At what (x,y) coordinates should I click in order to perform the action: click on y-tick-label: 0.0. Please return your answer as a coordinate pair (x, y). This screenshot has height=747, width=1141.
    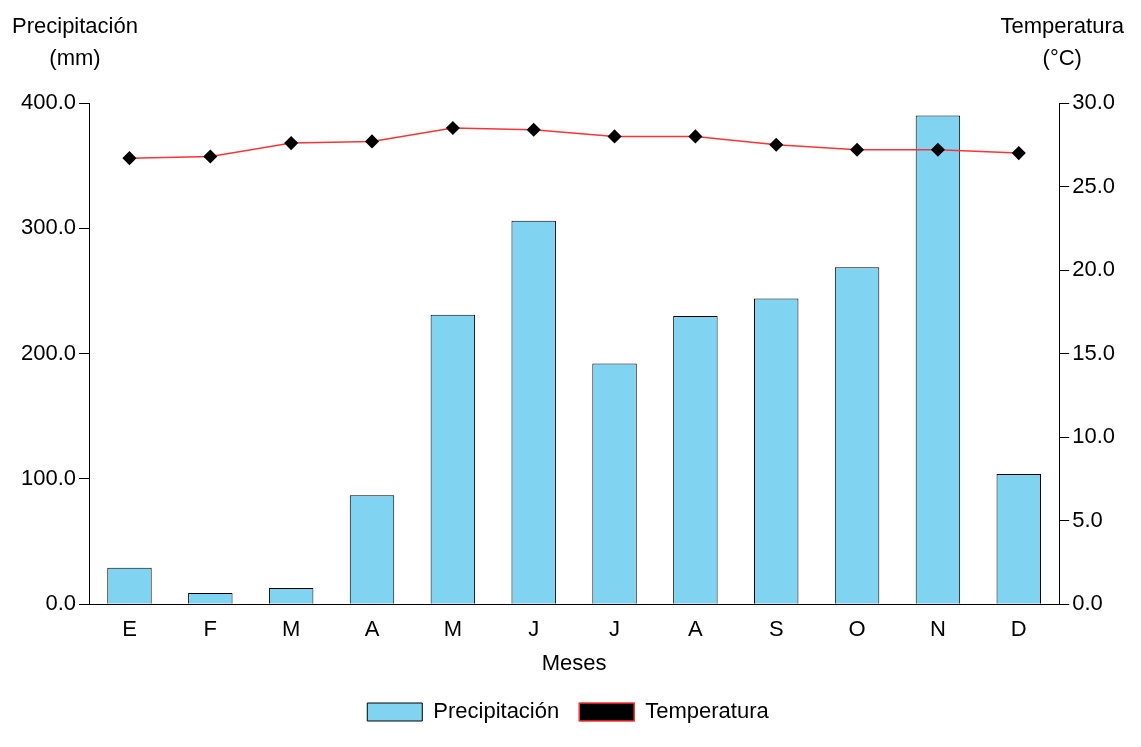
    Looking at the image, I should click on (61, 603).